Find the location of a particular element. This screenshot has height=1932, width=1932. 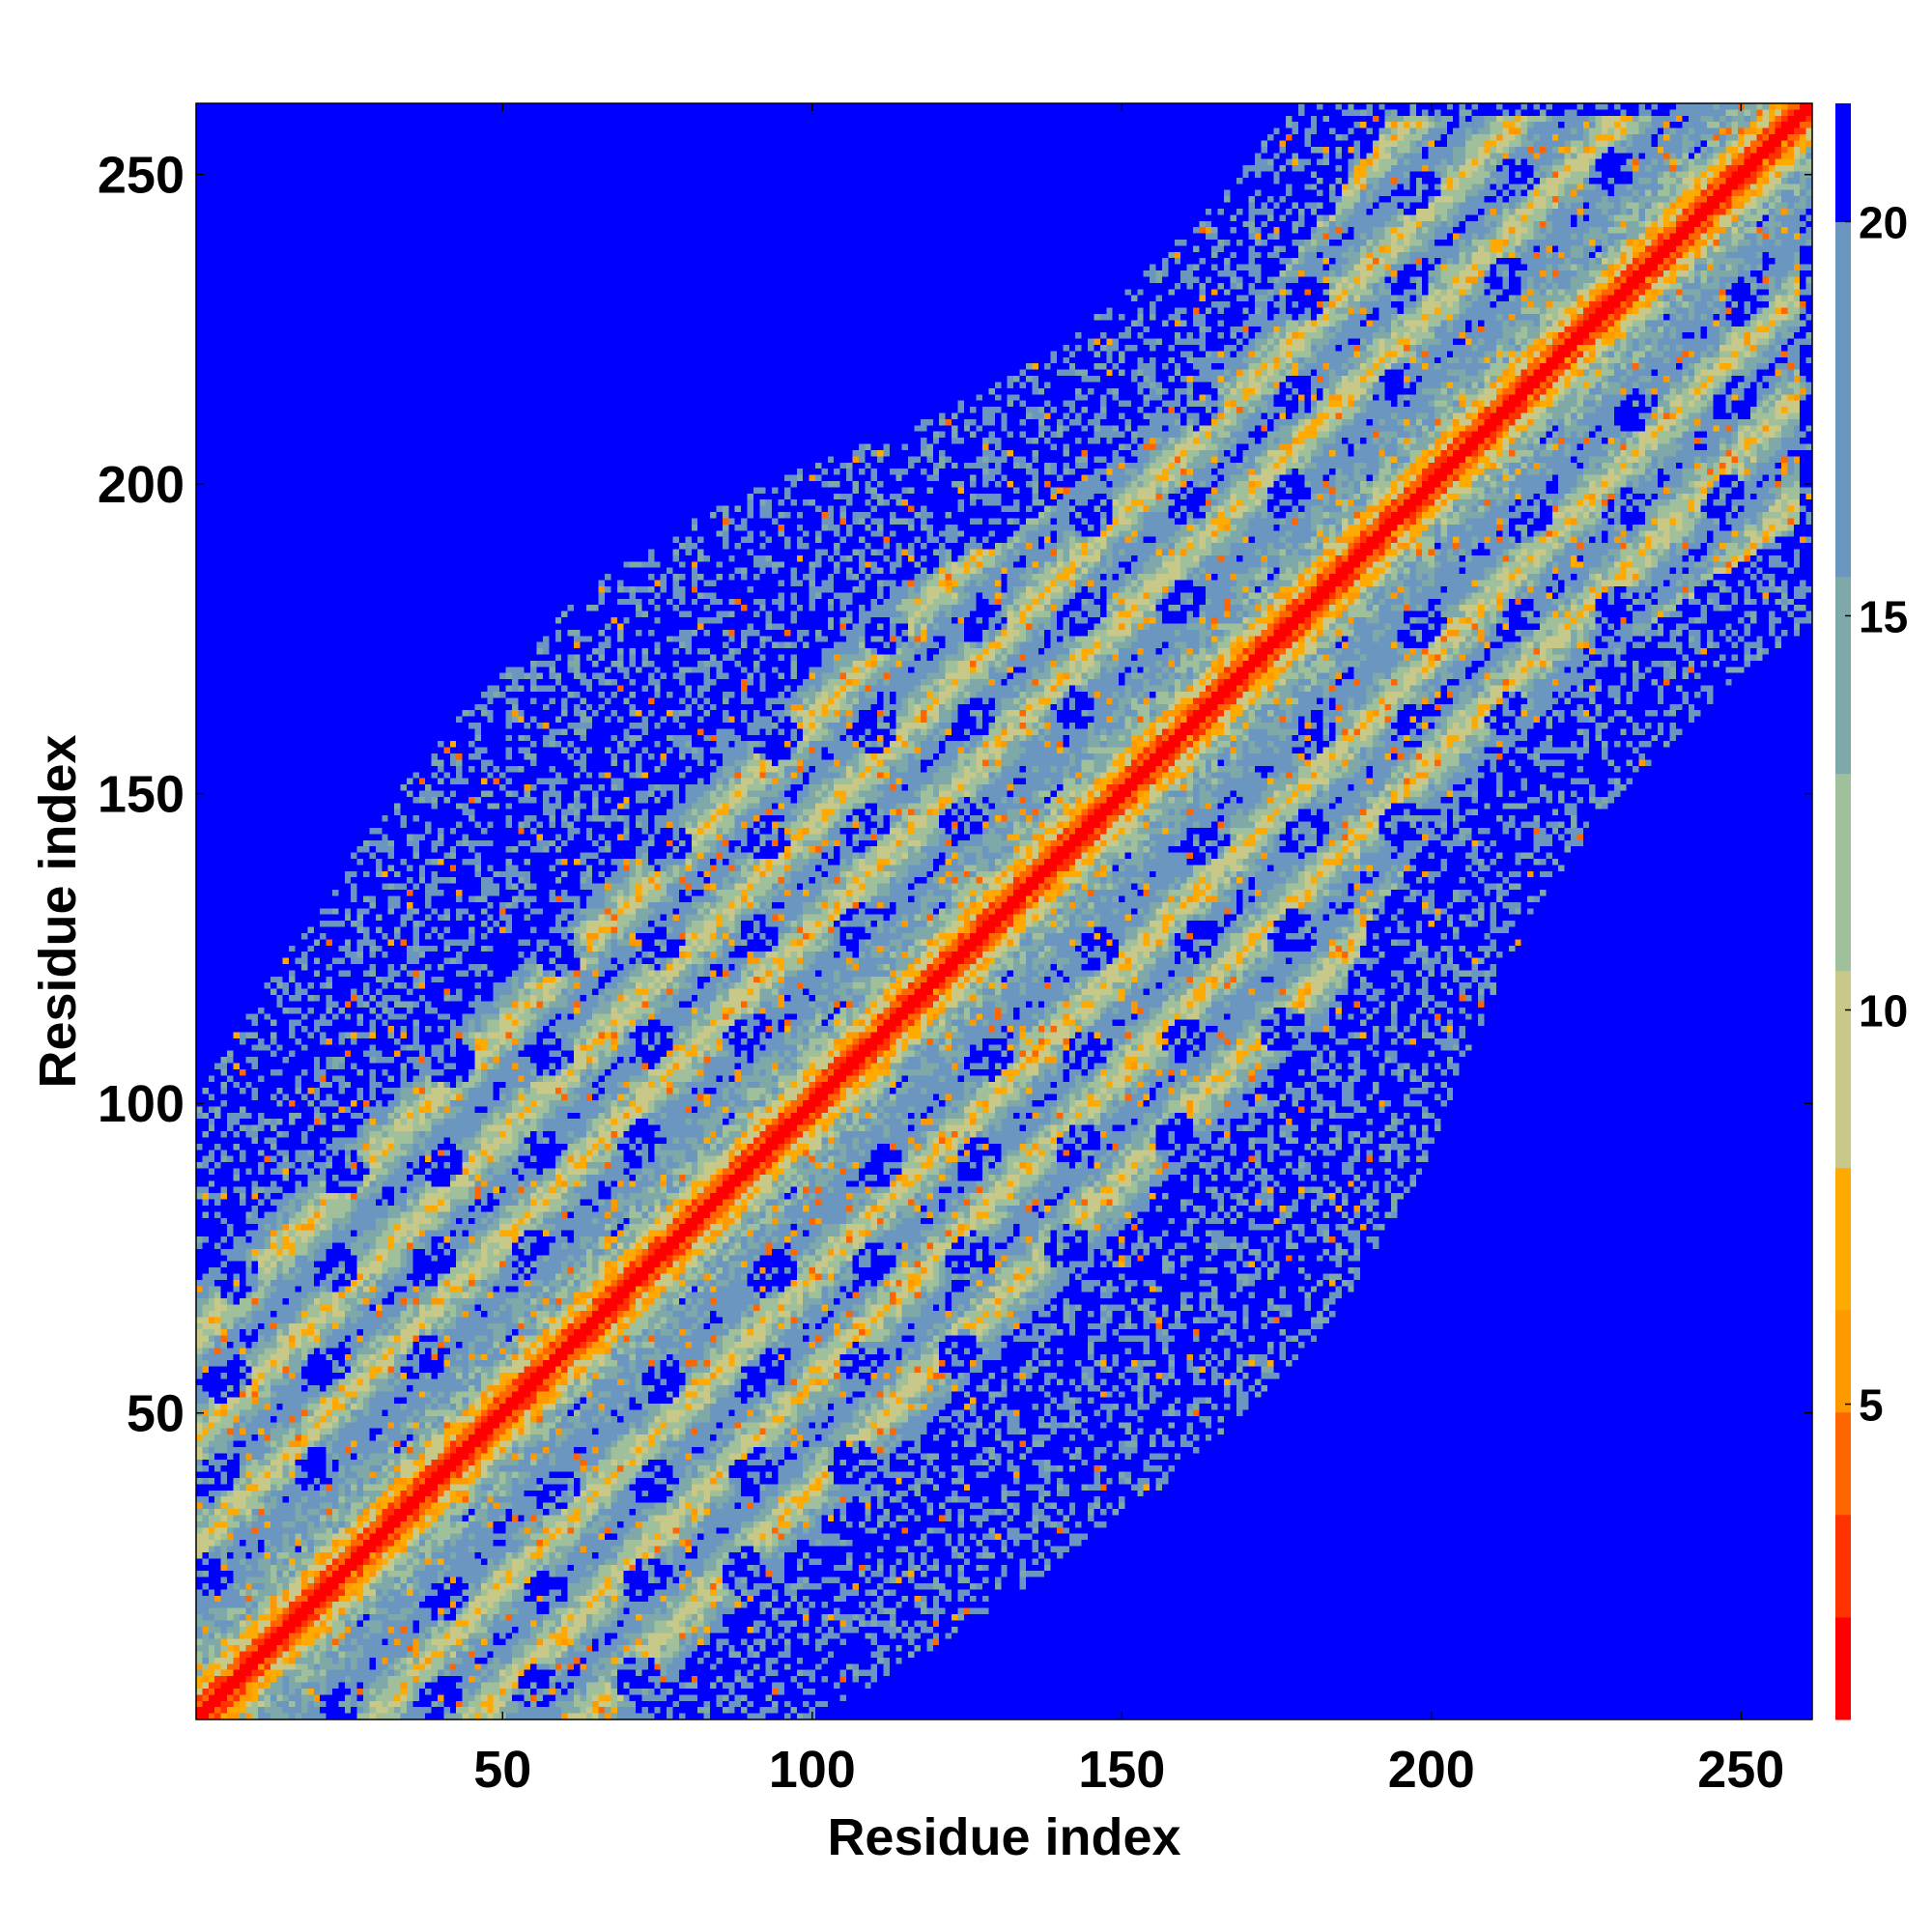

colorbar: 5 10 15 20 is located at coordinates (1871, 911).